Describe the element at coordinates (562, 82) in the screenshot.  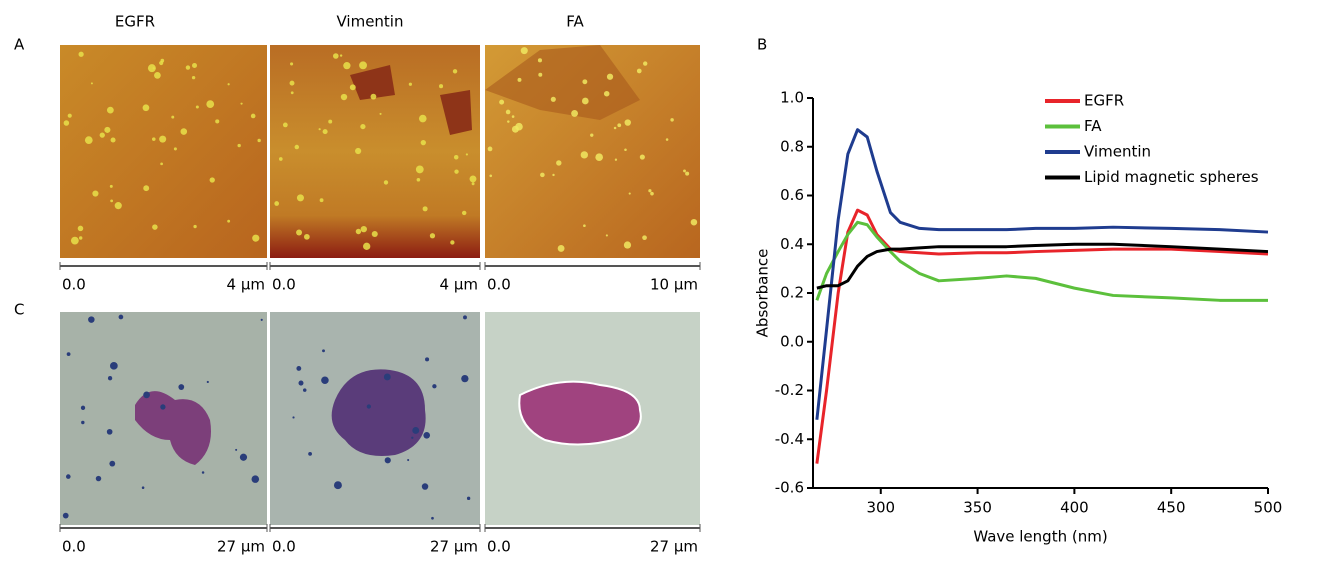
I see `afm-feature` at that location.